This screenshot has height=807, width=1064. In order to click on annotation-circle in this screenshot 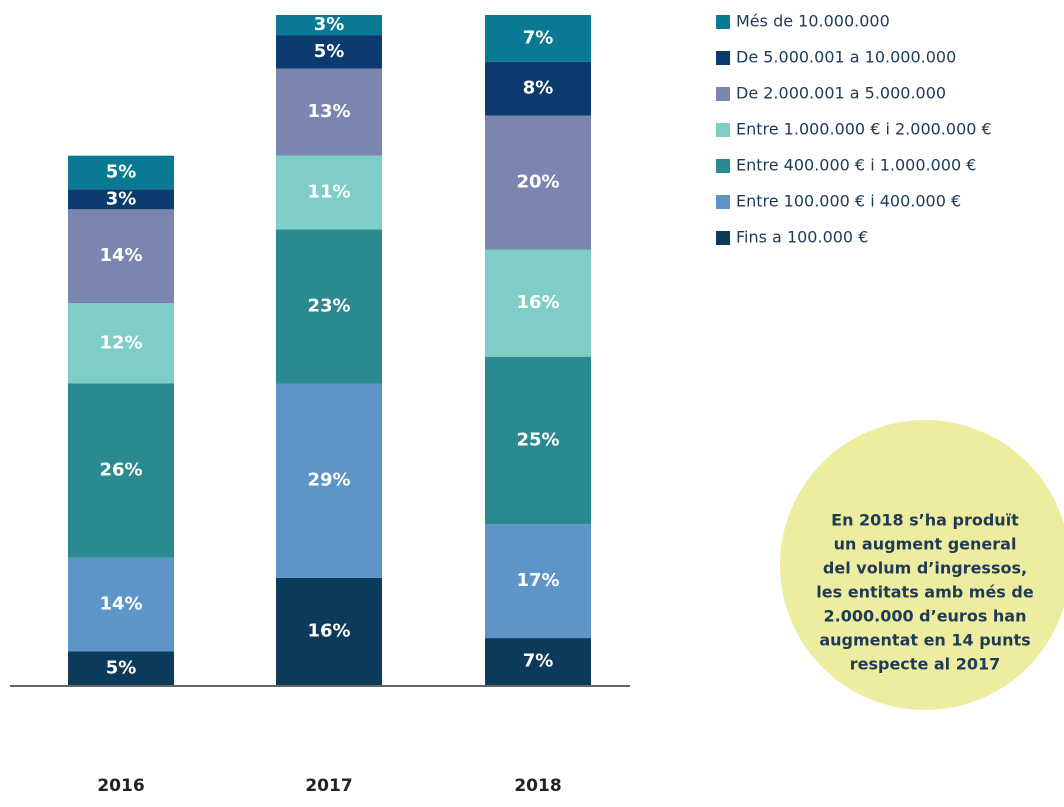, I will do `click(922, 565)`.